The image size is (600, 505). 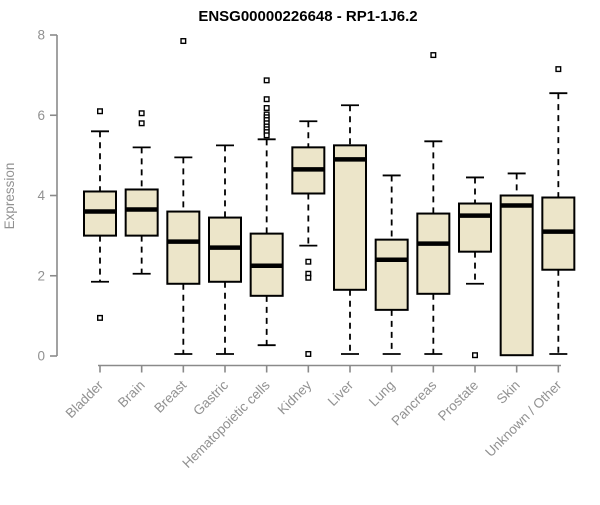 What do you see at coordinates (85, 399) in the screenshot?
I see `x-tick-label: Bladder` at bounding box center [85, 399].